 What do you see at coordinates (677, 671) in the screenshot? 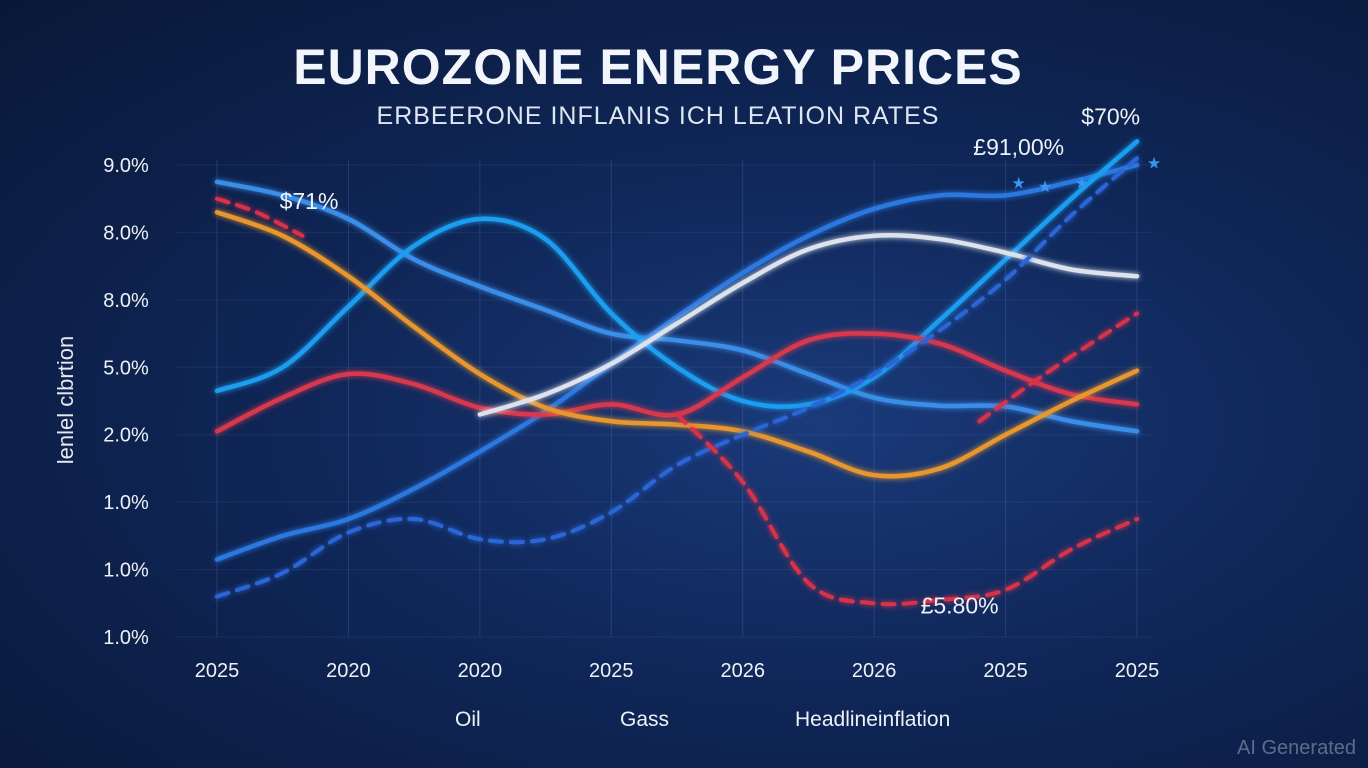
I see `x-axis: 2025 2020 2020 2025 2026 2026 2025 2025` at bounding box center [677, 671].